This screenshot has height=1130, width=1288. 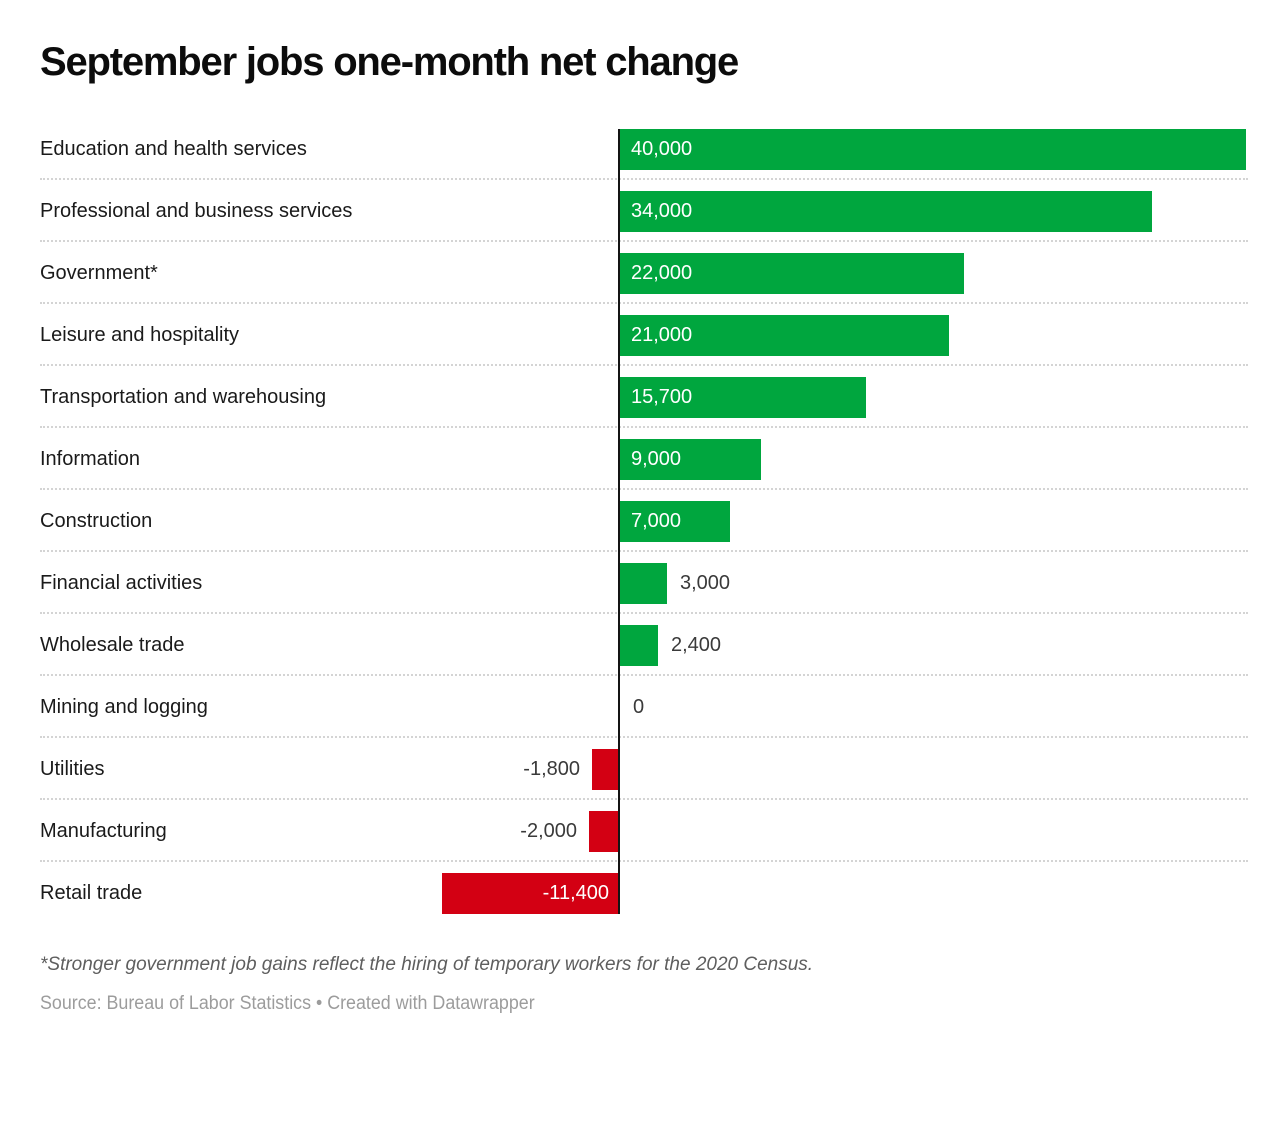 I want to click on category-label: Government*, so click(x=99, y=273).